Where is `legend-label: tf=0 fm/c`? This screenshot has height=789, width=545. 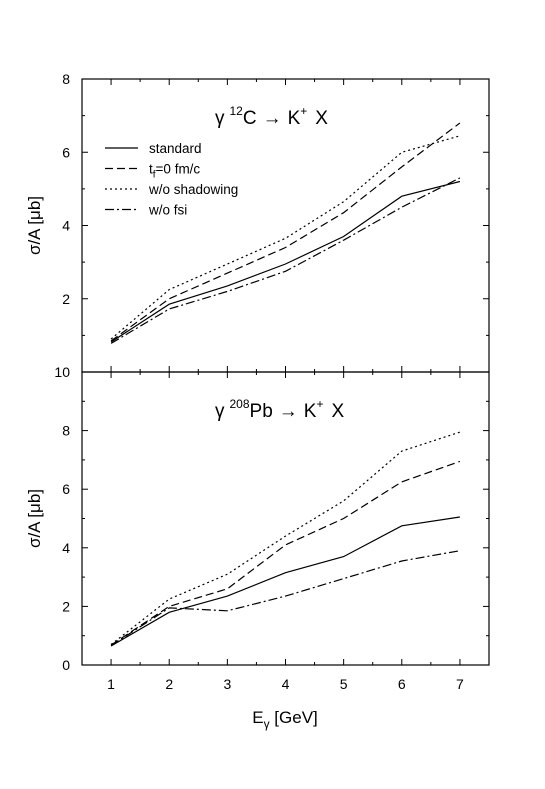 legend-label: tf=0 fm/c is located at coordinates (174, 171).